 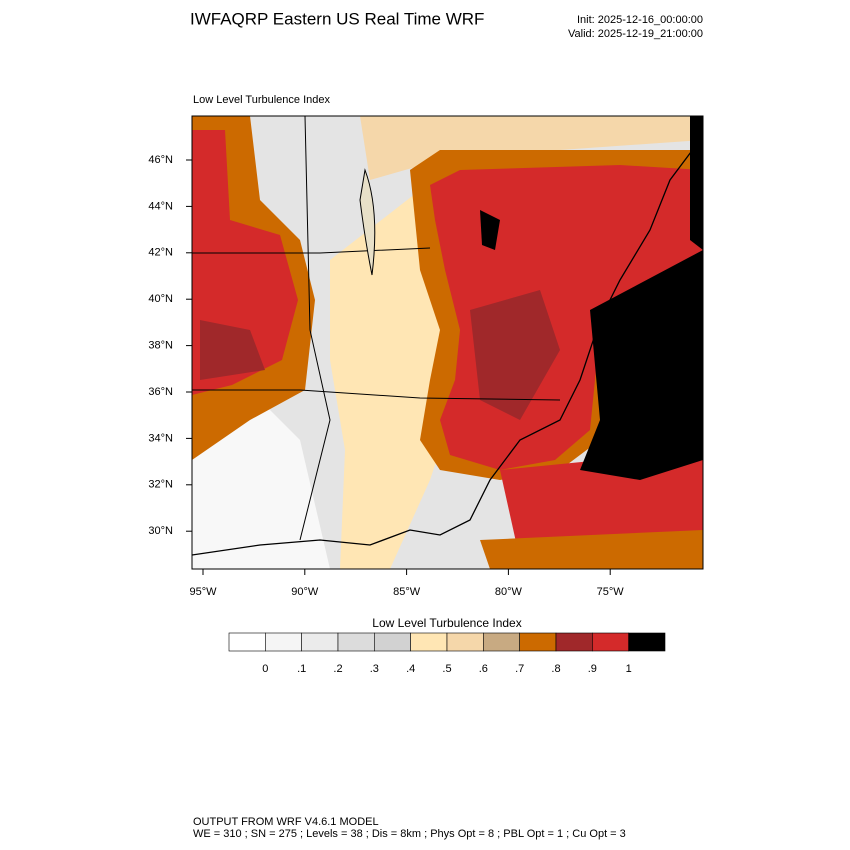 I want to click on lat-label: 34°N, so click(x=160, y=438).